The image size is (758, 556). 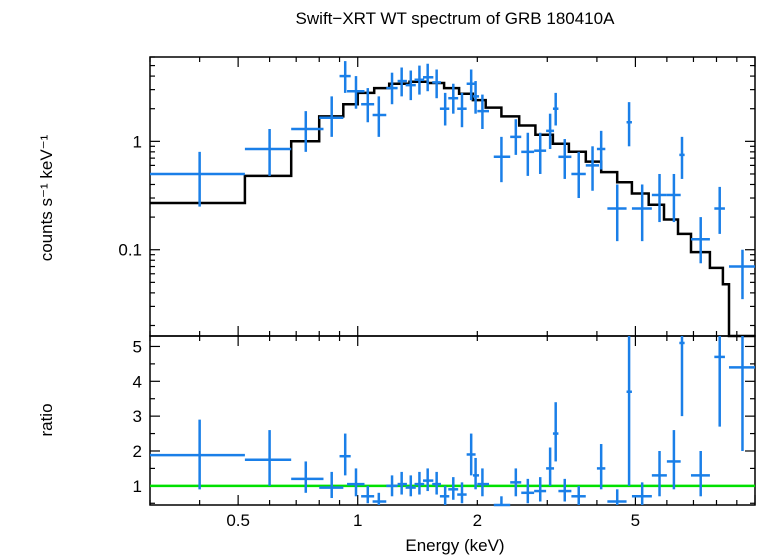 I want to click on ratio-x-tick-label: 0.5, so click(x=238, y=520).